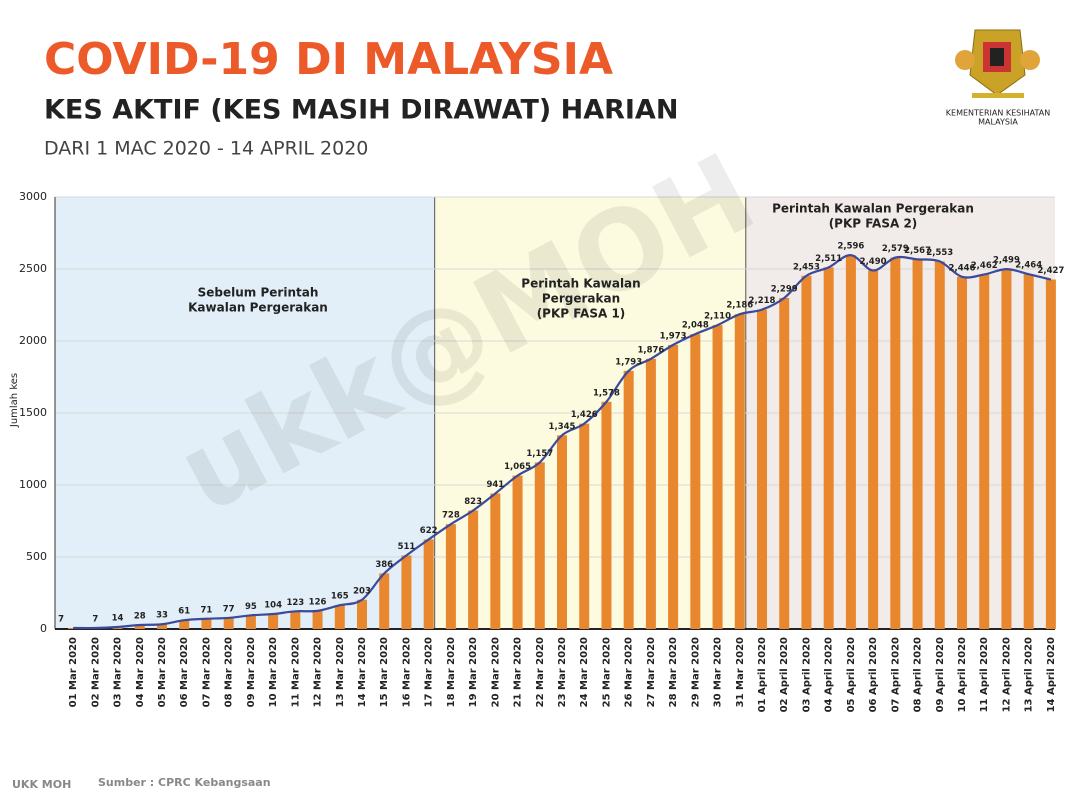 Image resolution: width=1080 pixels, height=801 pixels. I want to click on value-label: 126, so click(318, 602).